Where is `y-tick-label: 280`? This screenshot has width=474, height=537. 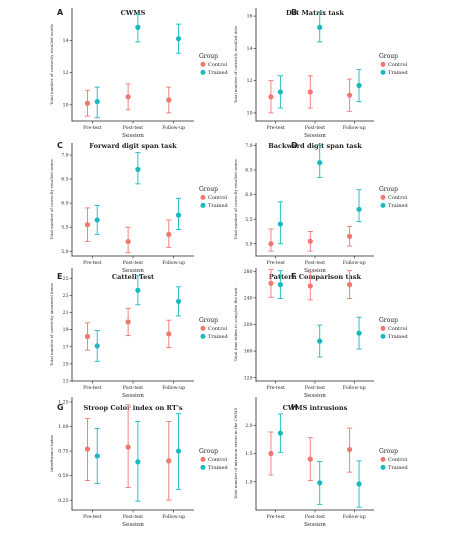
y-tick-label: 280 is located at coordinates (248, 272).